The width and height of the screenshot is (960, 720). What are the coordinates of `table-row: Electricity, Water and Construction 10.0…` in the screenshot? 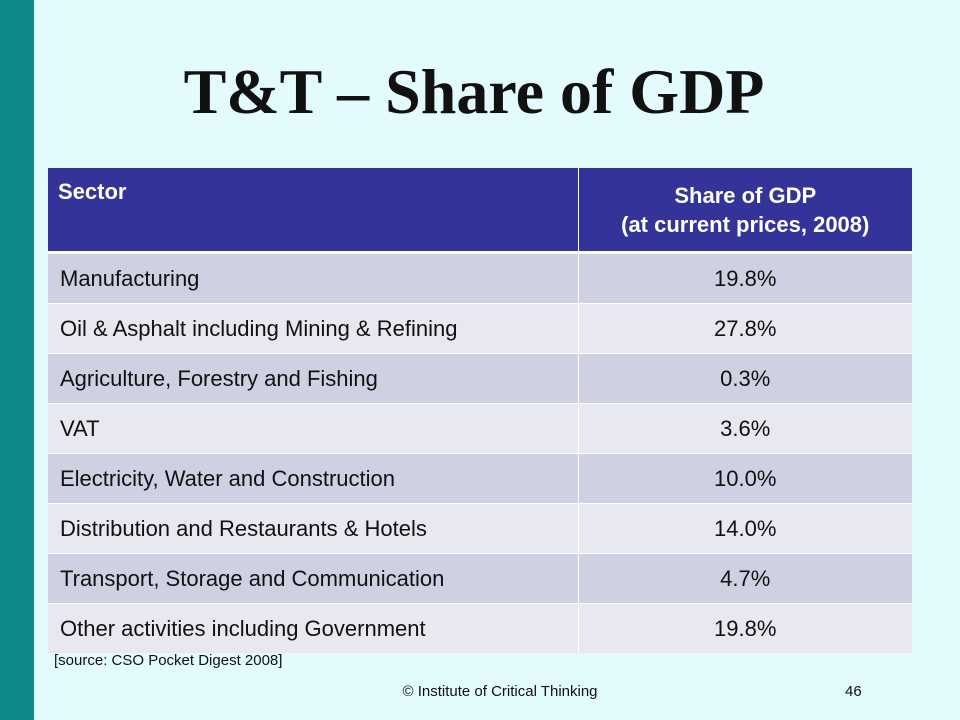 It's located at (480, 478).